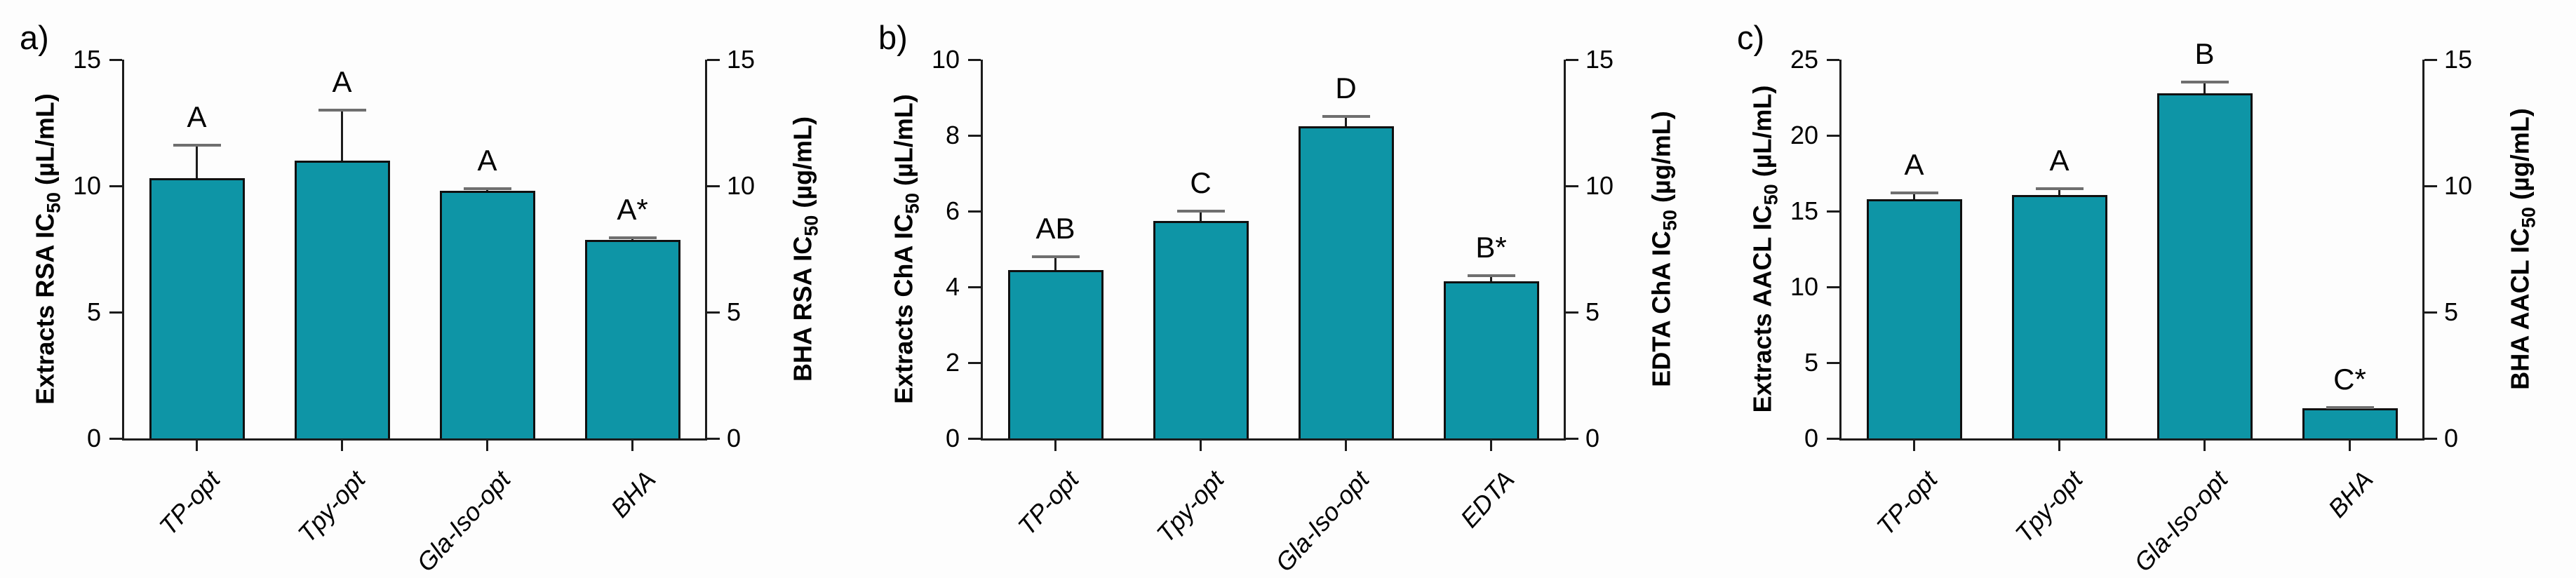 The height and width of the screenshot is (578, 2576). Describe the element at coordinates (93, 312) in the screenshot. I see `y-axis-left-tick-label: 5` at that location.